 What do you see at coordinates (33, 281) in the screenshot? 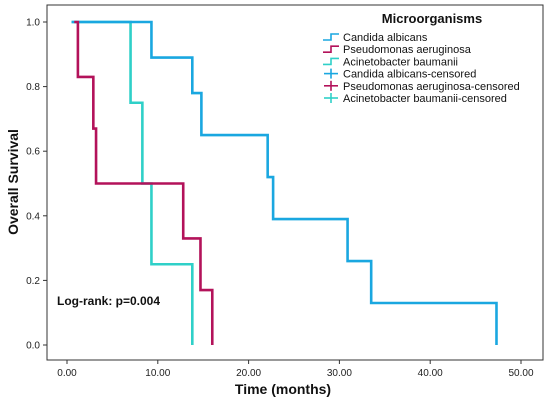
I see `y-tick-label: 0.2` at bounding box center [33, 281].